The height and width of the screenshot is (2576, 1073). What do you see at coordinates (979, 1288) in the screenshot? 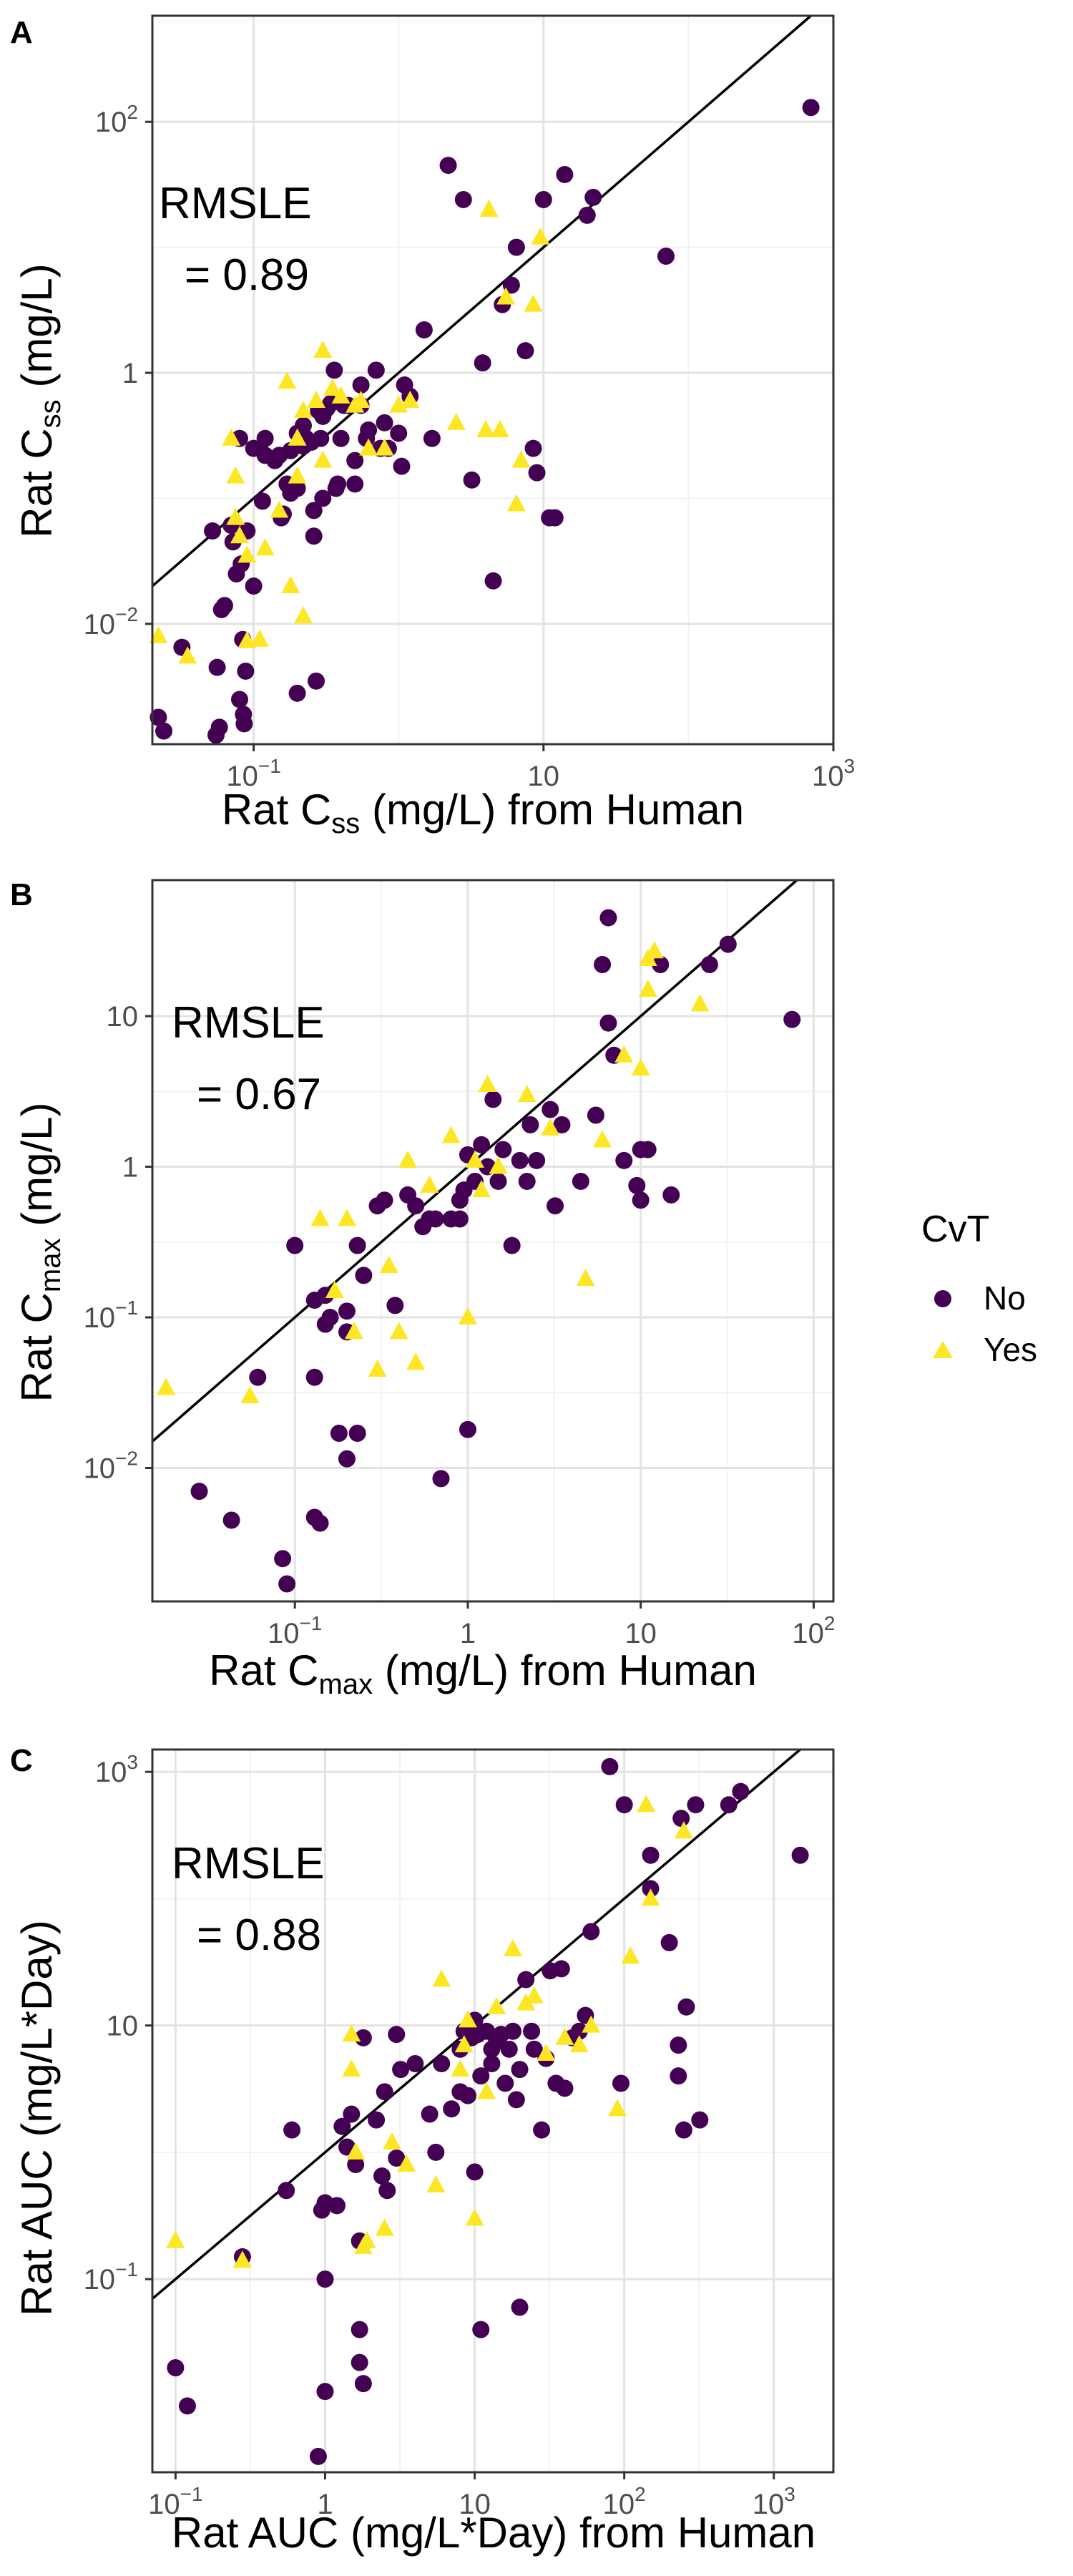
I see `legend: CvT No Yes` at bounding box center [979, 1288].